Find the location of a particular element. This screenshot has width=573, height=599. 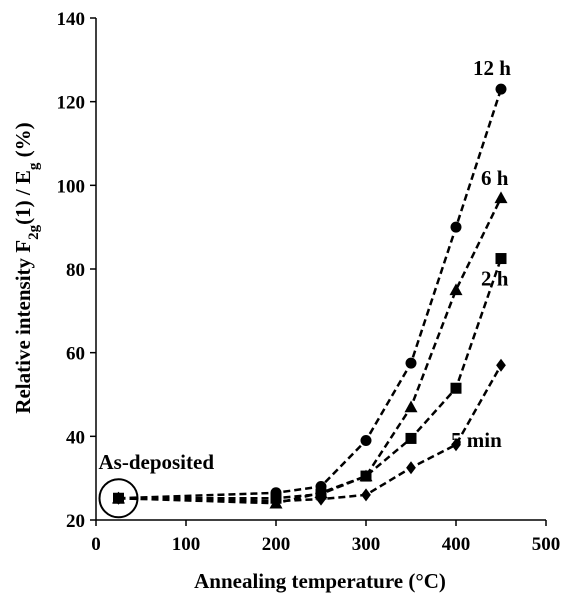

y-axis-title-part: (%) is located at coordinates (23, 142).